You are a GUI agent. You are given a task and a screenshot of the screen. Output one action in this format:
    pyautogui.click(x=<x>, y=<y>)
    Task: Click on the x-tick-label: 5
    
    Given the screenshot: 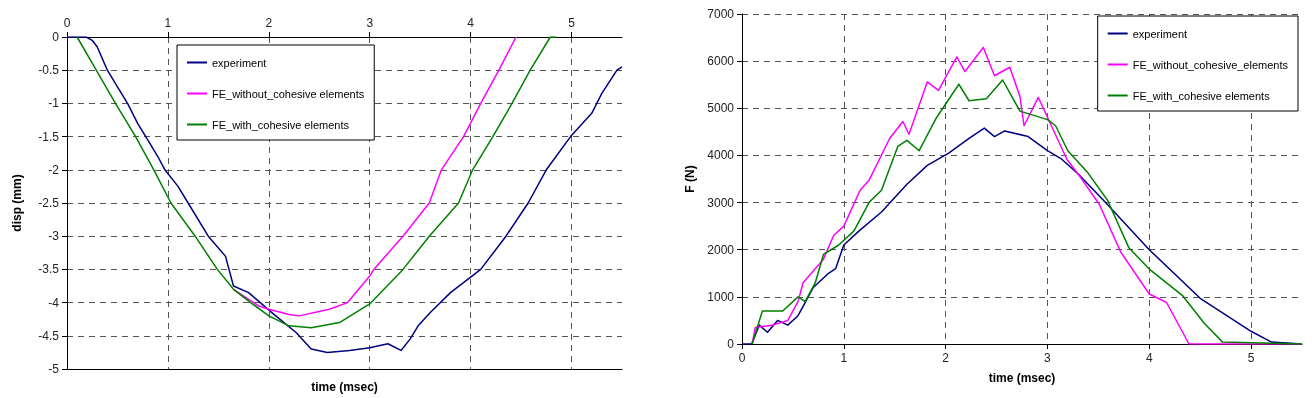 What is the action you would take?
    pyautogui.click(x=1251, y=358)
    